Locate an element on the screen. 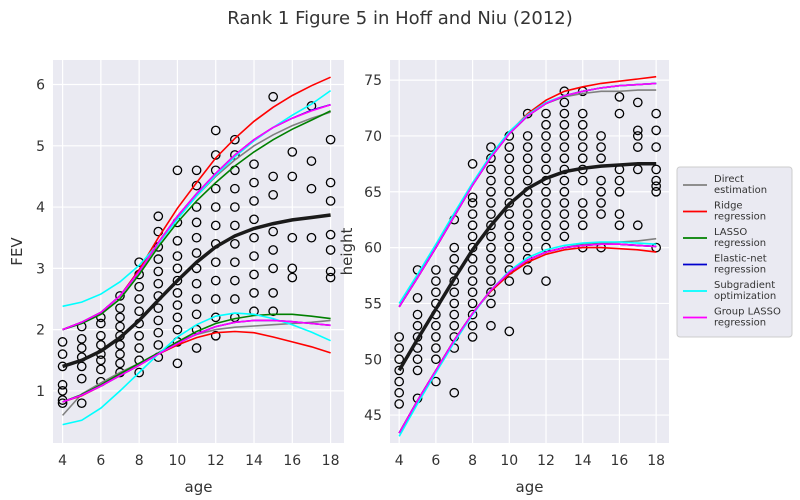 This screenshot has width=800, height=500. x-tick-label: 6 is located at coordinates (435, 461).